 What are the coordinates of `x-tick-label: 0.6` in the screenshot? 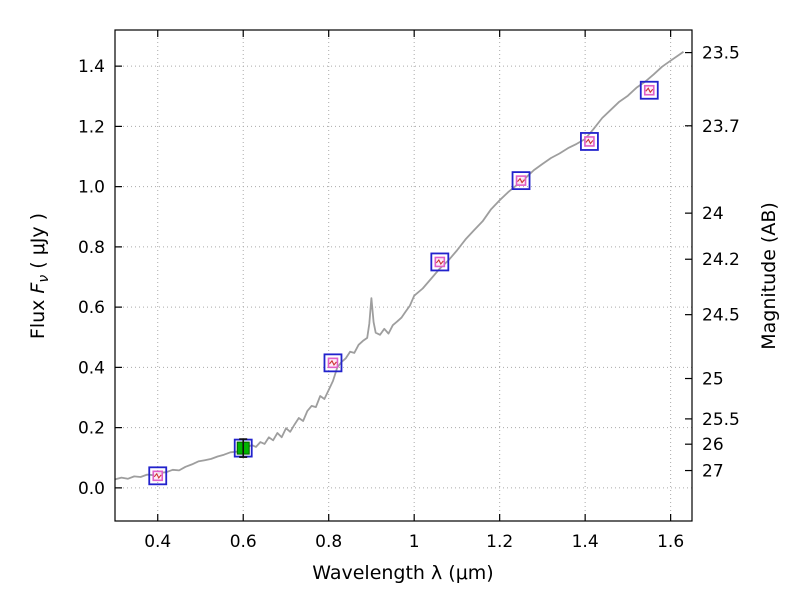 It's located at (243, 542).